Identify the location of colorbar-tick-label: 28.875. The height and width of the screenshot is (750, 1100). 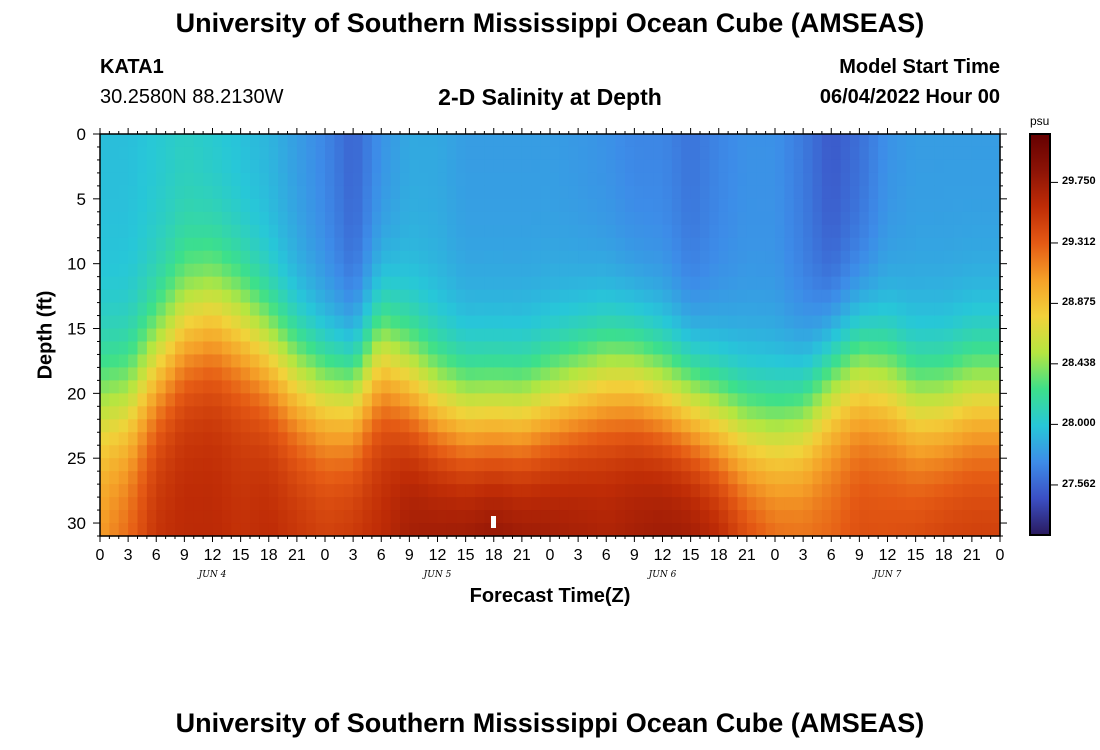
(1079, 302).